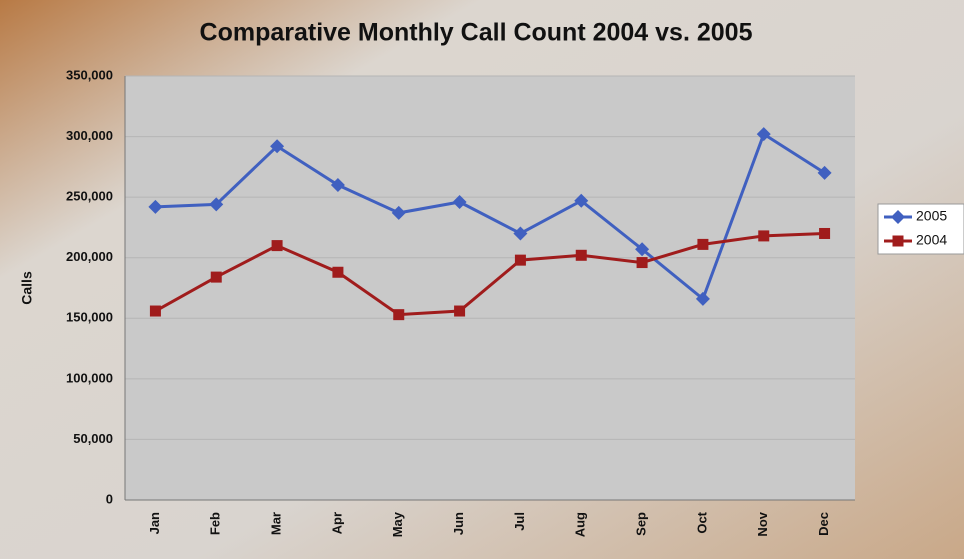 The width and height of the screenshot is (964, 559). What do you see at coordinates (701, 522) in the screenshot?
I see `x-tick-label: Oct` at bounding box center [701, 522].